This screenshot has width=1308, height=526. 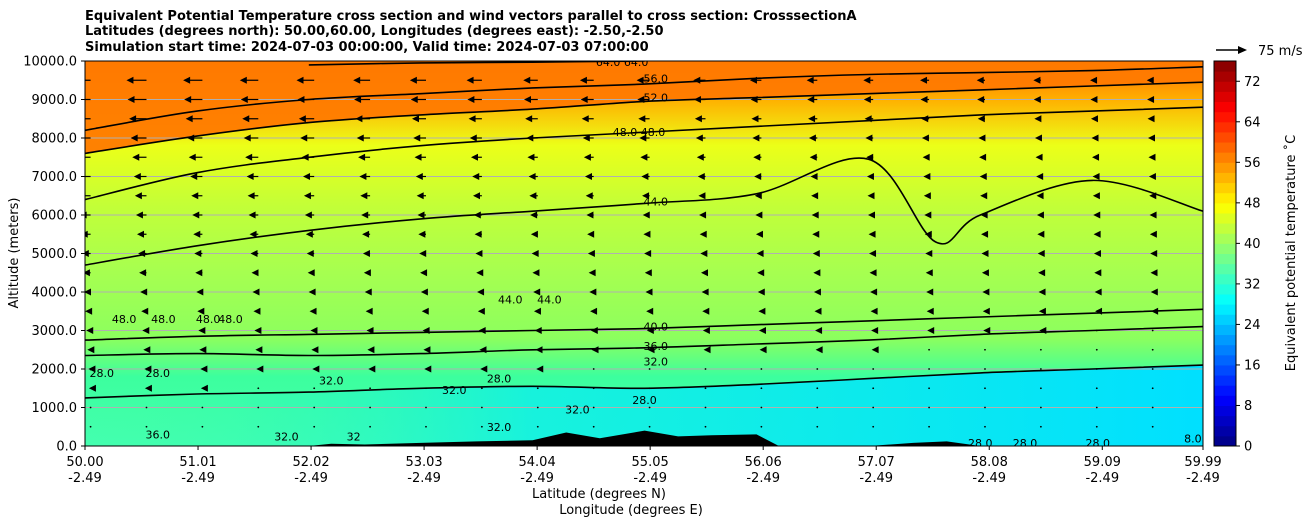 What do you see at coordinates (656, 346) in the screenshot?
I see `contour-label: 36.0` at bounding box center [656, 346].